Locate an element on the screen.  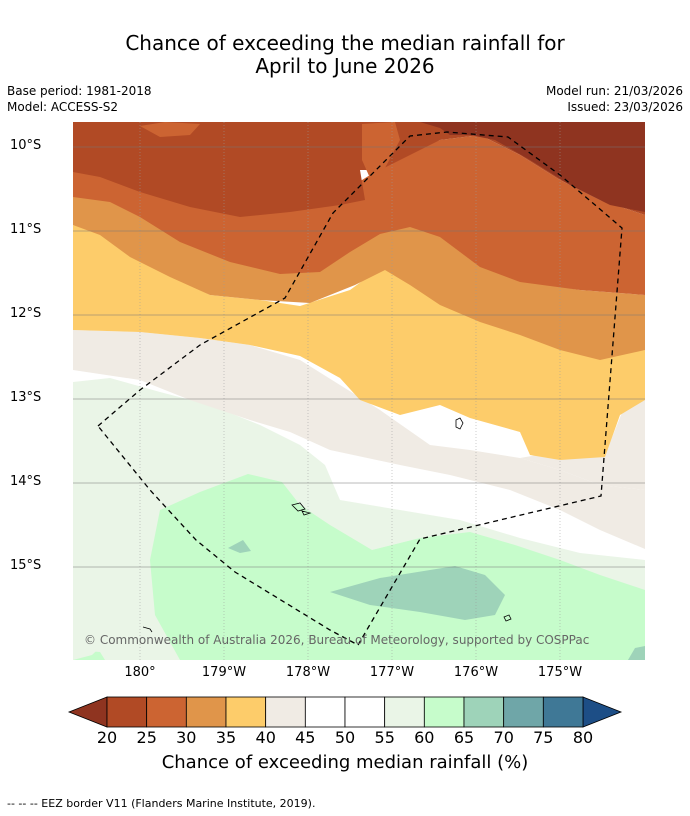
lon-label: 178°W is located at coordinates (308, 672).